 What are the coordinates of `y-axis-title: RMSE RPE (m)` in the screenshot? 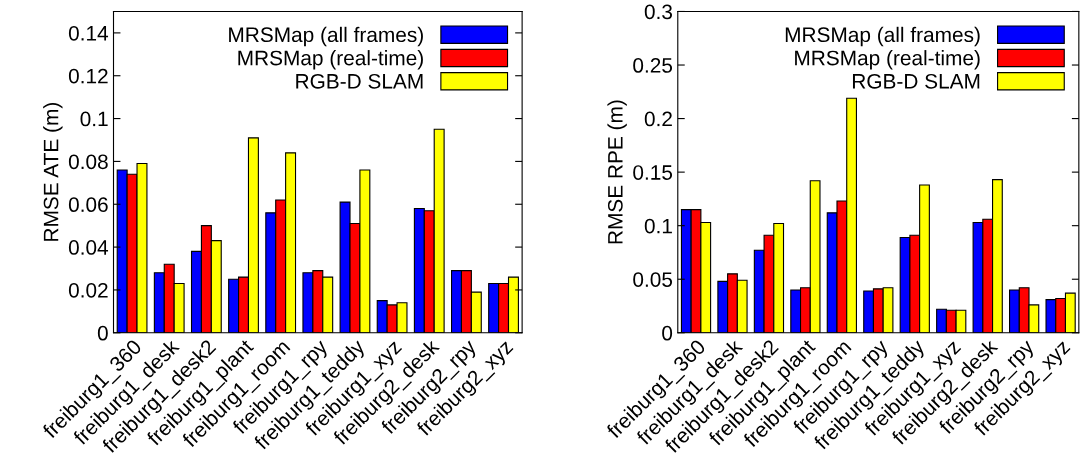 It's located at (617, 172).